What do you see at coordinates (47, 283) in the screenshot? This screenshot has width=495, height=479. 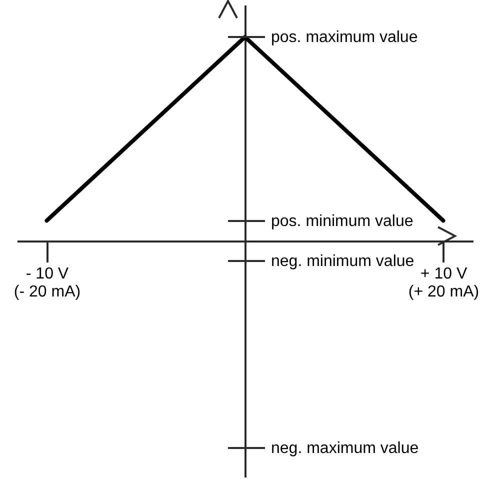 I see `x-tick-label: - 10 V (- 20 mA)` at bounding box center [47, 283].